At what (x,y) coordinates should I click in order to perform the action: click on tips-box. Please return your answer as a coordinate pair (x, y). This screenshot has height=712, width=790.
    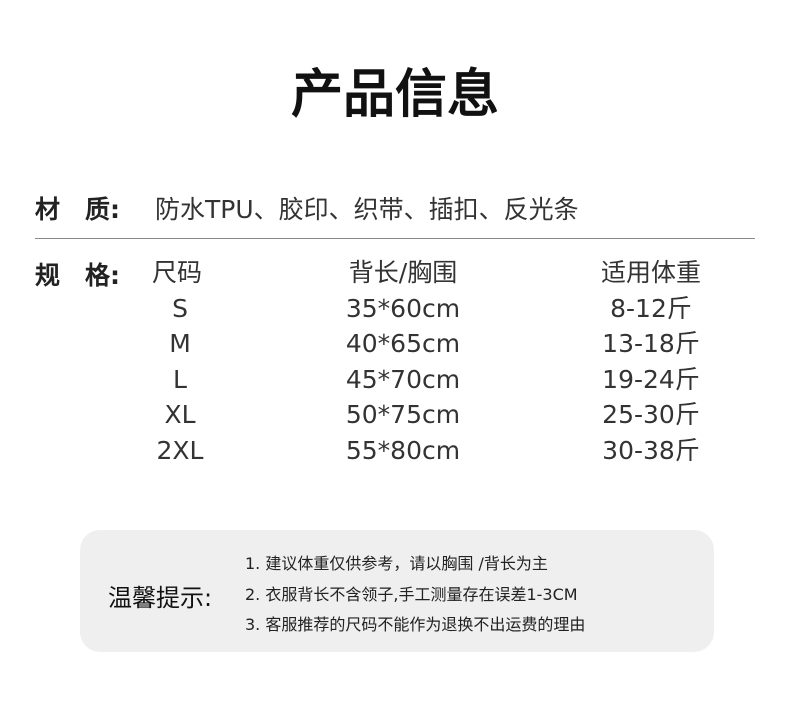
    Looking at the image, I should click on (397, 591).